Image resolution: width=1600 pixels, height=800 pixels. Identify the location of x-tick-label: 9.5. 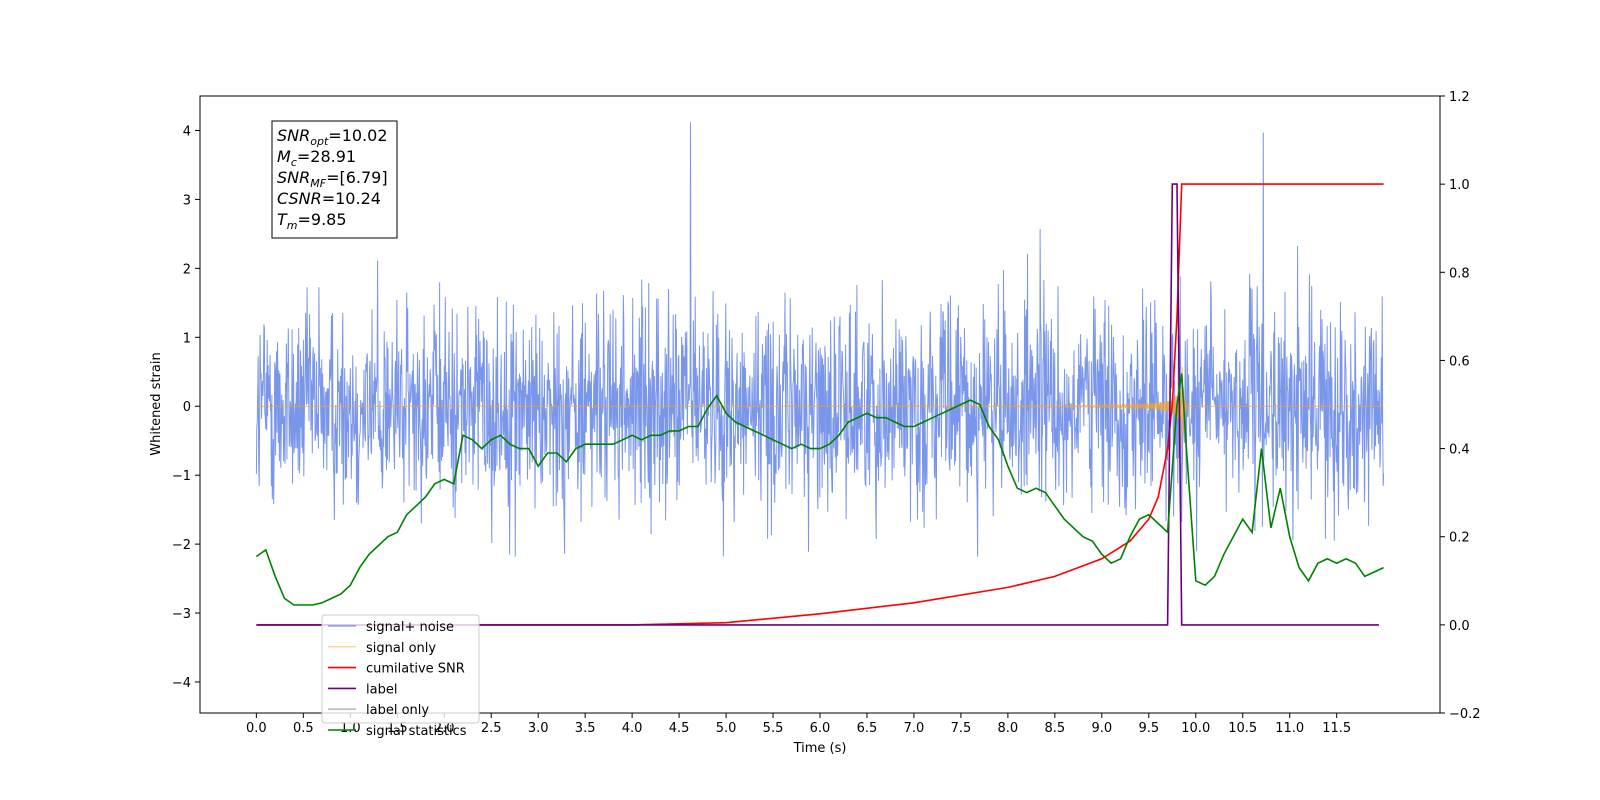
(1148, 728).